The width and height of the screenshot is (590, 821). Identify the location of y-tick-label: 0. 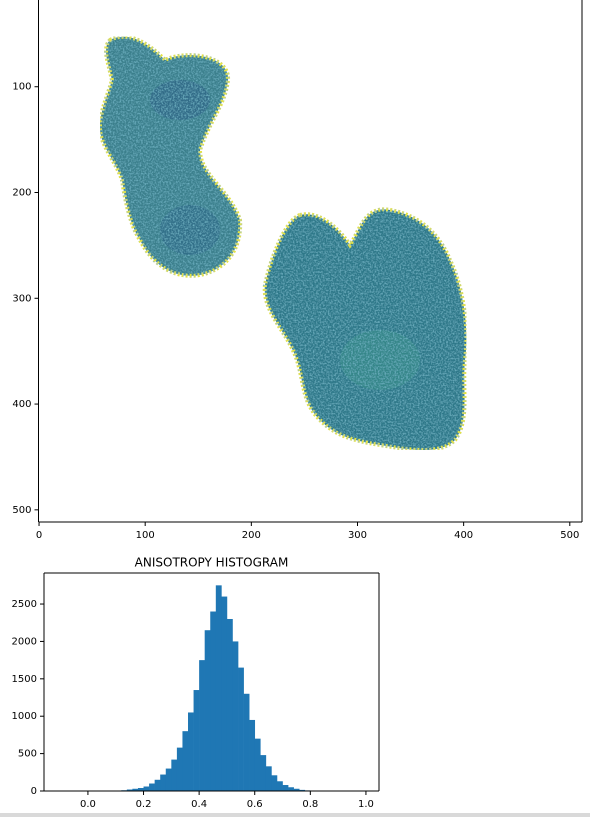
(34, 791).